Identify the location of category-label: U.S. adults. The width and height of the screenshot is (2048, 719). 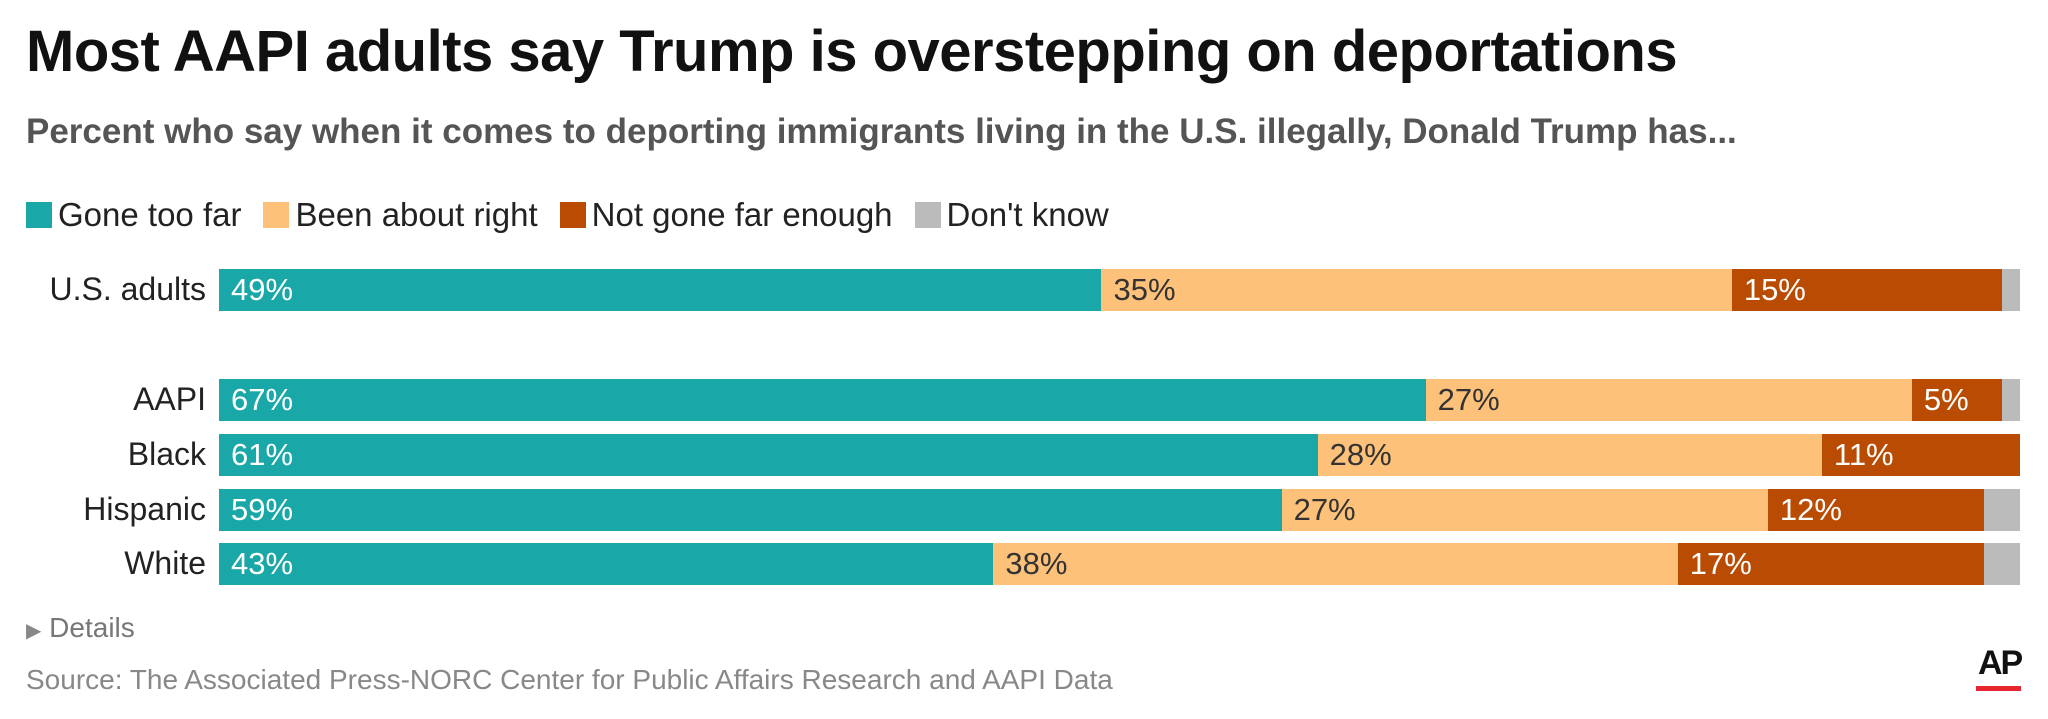
(127, 289).